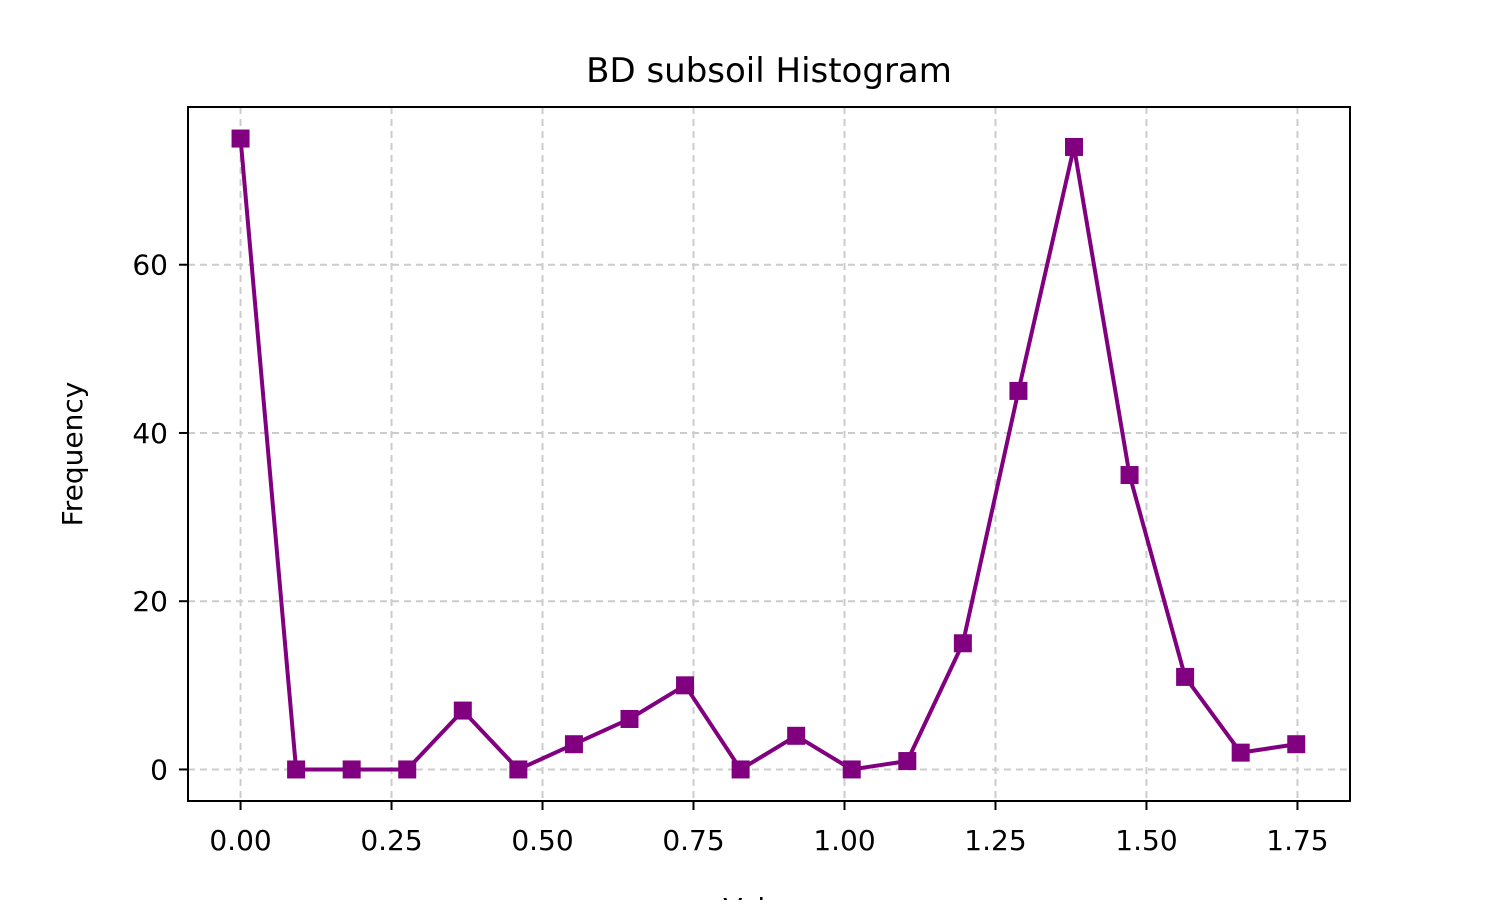 This screenshot has height=905, width=1500. What do you see at coordinates (769, 71) in the screenshot?
I see `chart-title: BD subsoil Histogram` at bounding box center [769, 71].